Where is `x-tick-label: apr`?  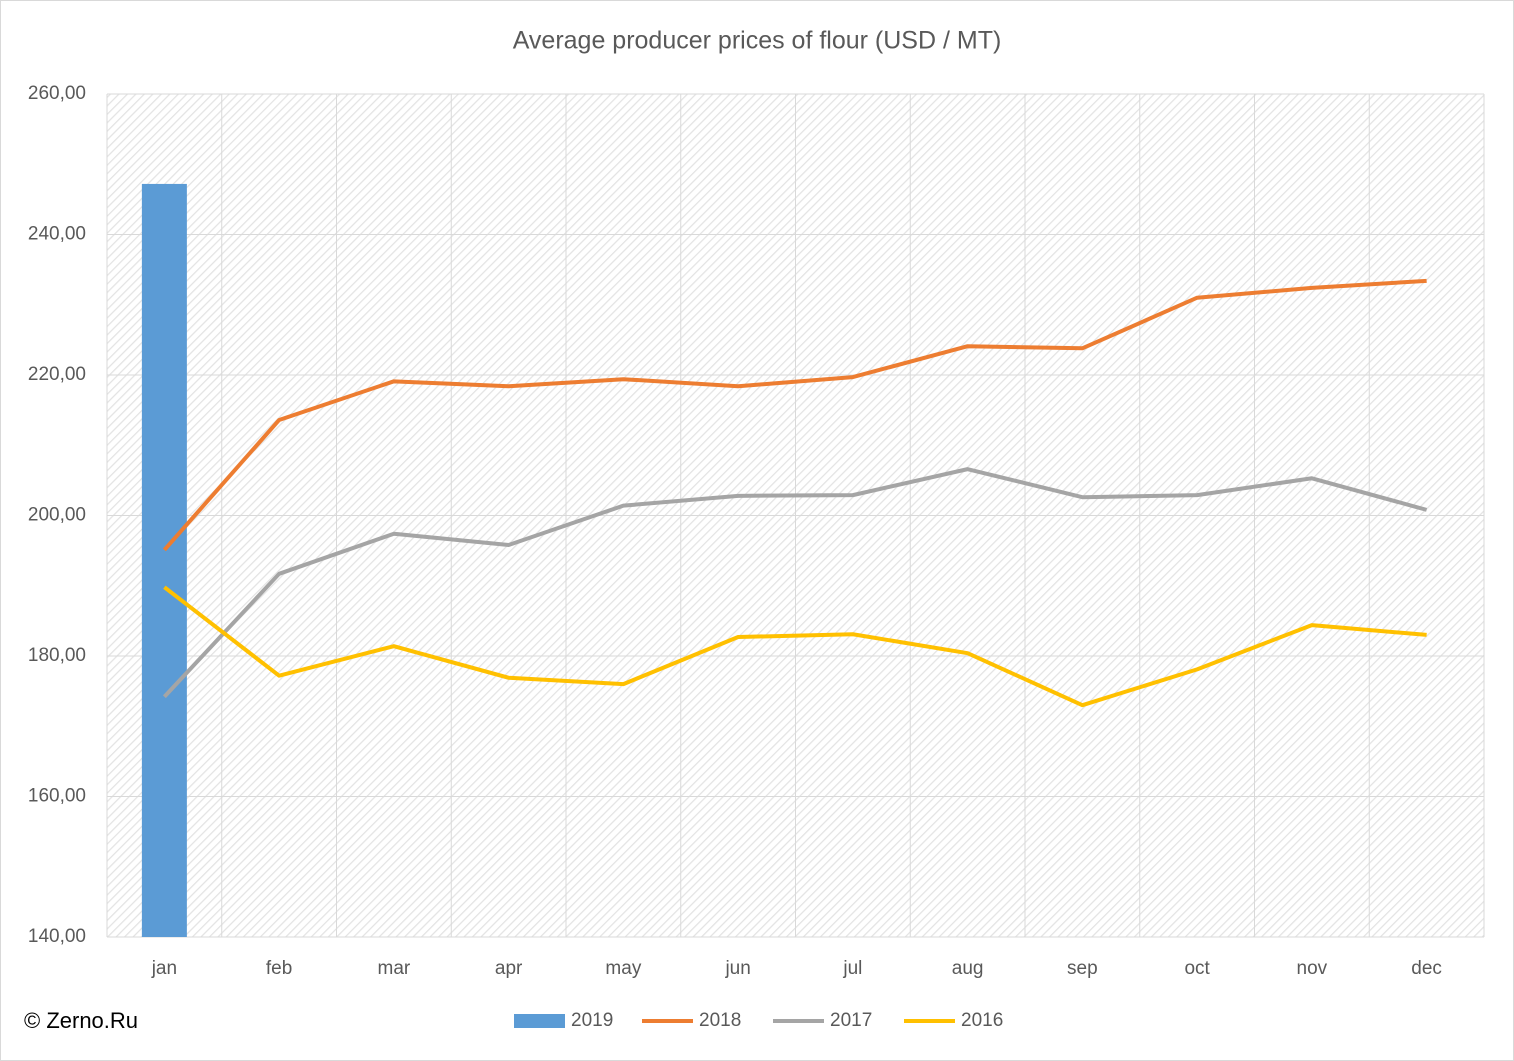
x-tick-label: apr is located at coordinates (509, 968).